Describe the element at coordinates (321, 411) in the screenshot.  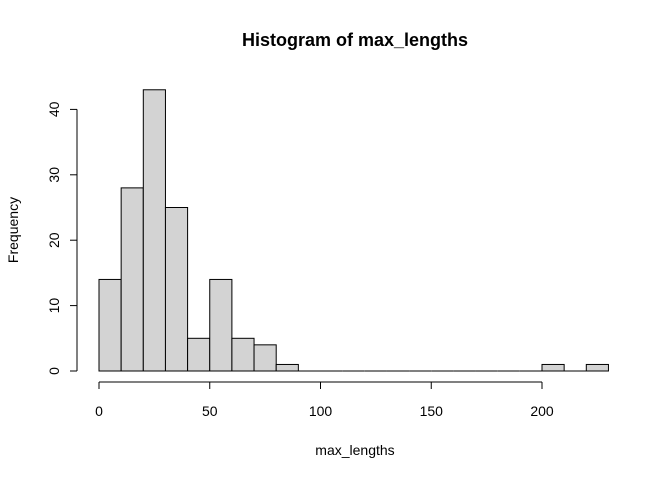
I see `x-tick-label-100: 100` at that location.